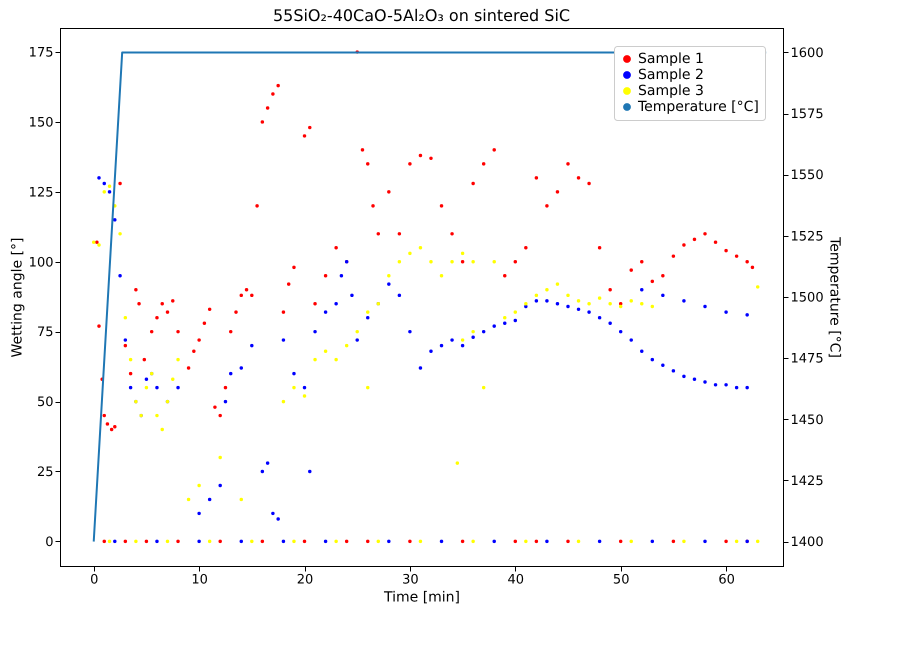 The width and height of the screenshot is (914, 645). Describe the element at coordinates (807, 481) in the screenshot. I see `y2-tick-label: 1425` at that location.